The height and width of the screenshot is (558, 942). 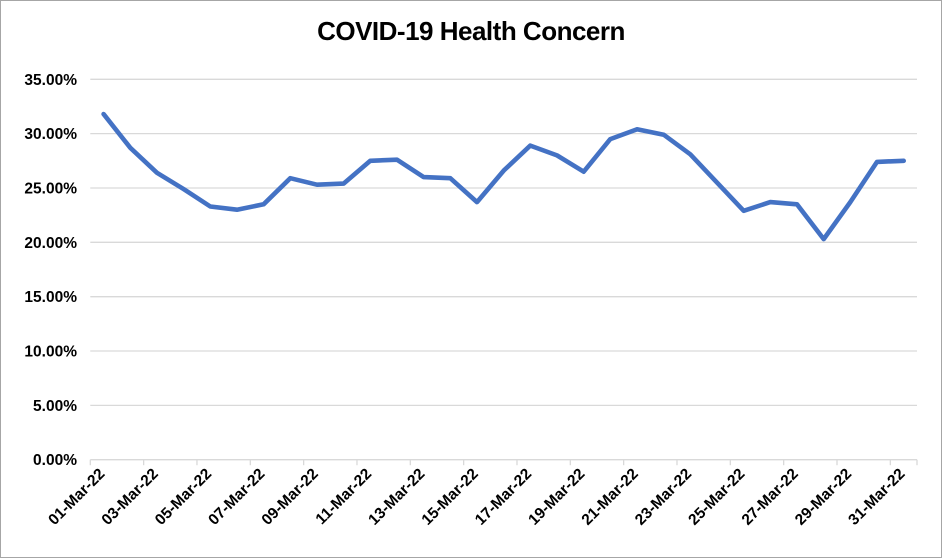 I want to click on x-axis-tick-label: 17-Mar-22, so click(x=503, y=497).